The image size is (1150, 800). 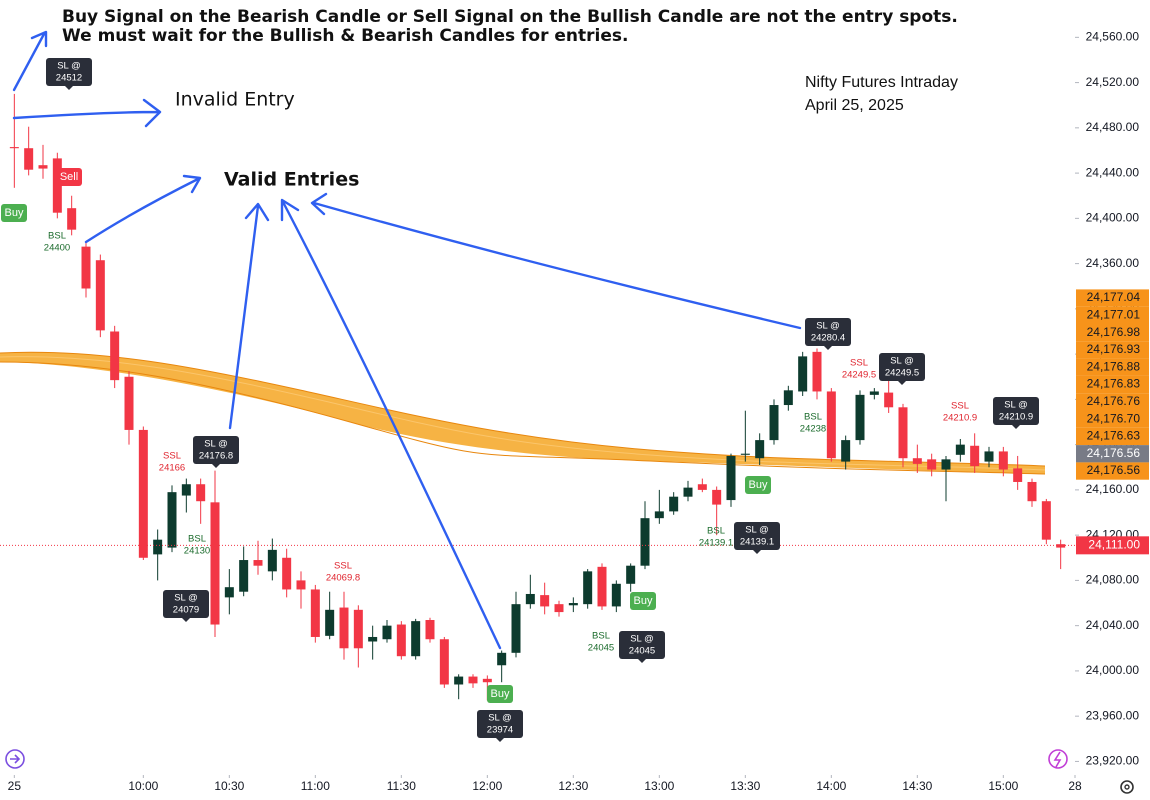 What do you see at coordinates (216, 456) in the screenshot?
I see `sl-text: 24176.8` at bounding box center [216, 456].